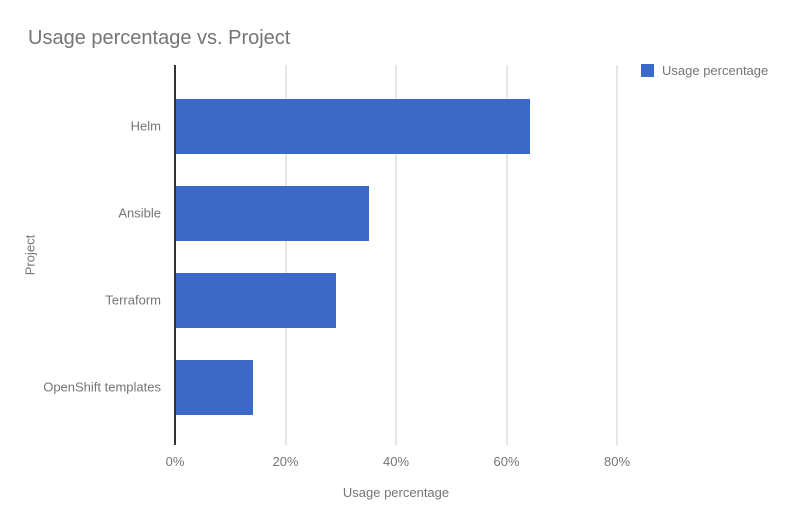 The width and height of the screenshot is (788, 526). Describe the element at coordinates (353, 126) in the screenshot. I see `bar-helm` at that location.